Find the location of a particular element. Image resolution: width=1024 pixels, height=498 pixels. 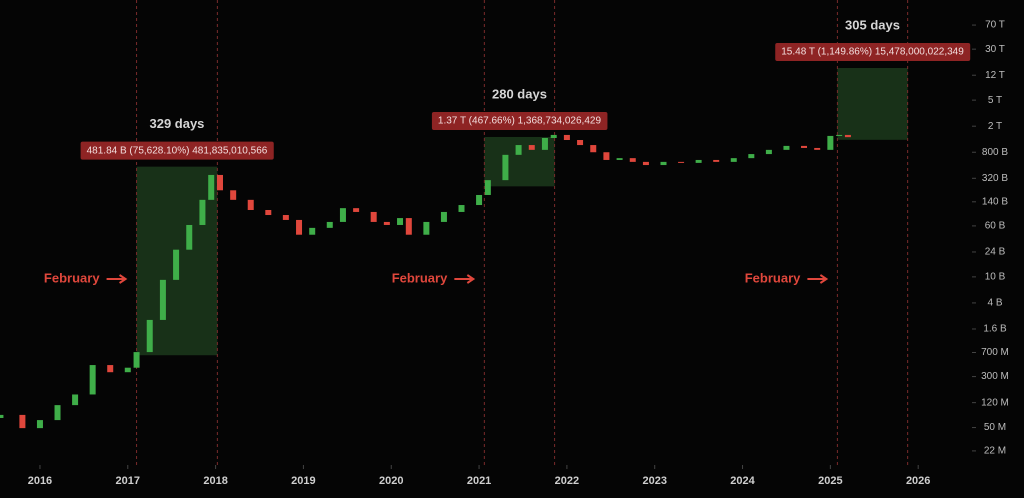

y-tick-label: 700 M is located at coordinates (995, 352).